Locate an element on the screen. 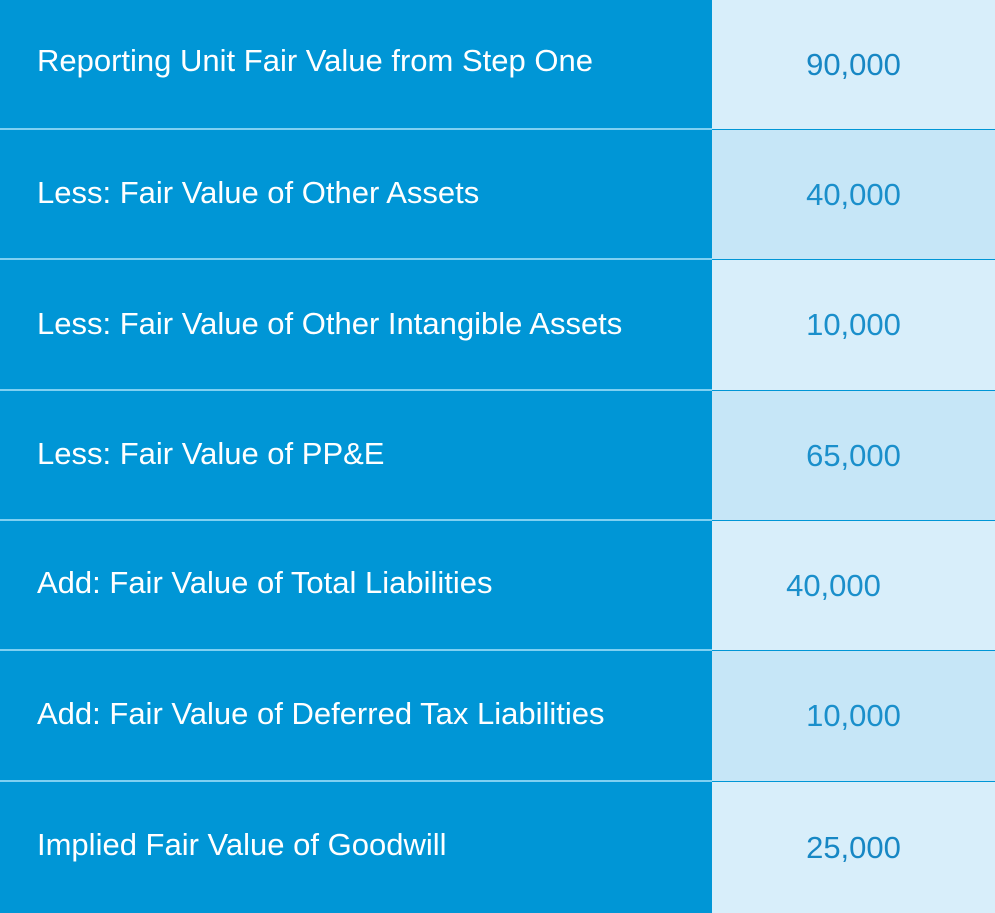 The image size is (995, 913). table-row-ppe: Less: Fair Value of PP&E 65,000 is located at coordinates (497, 455).